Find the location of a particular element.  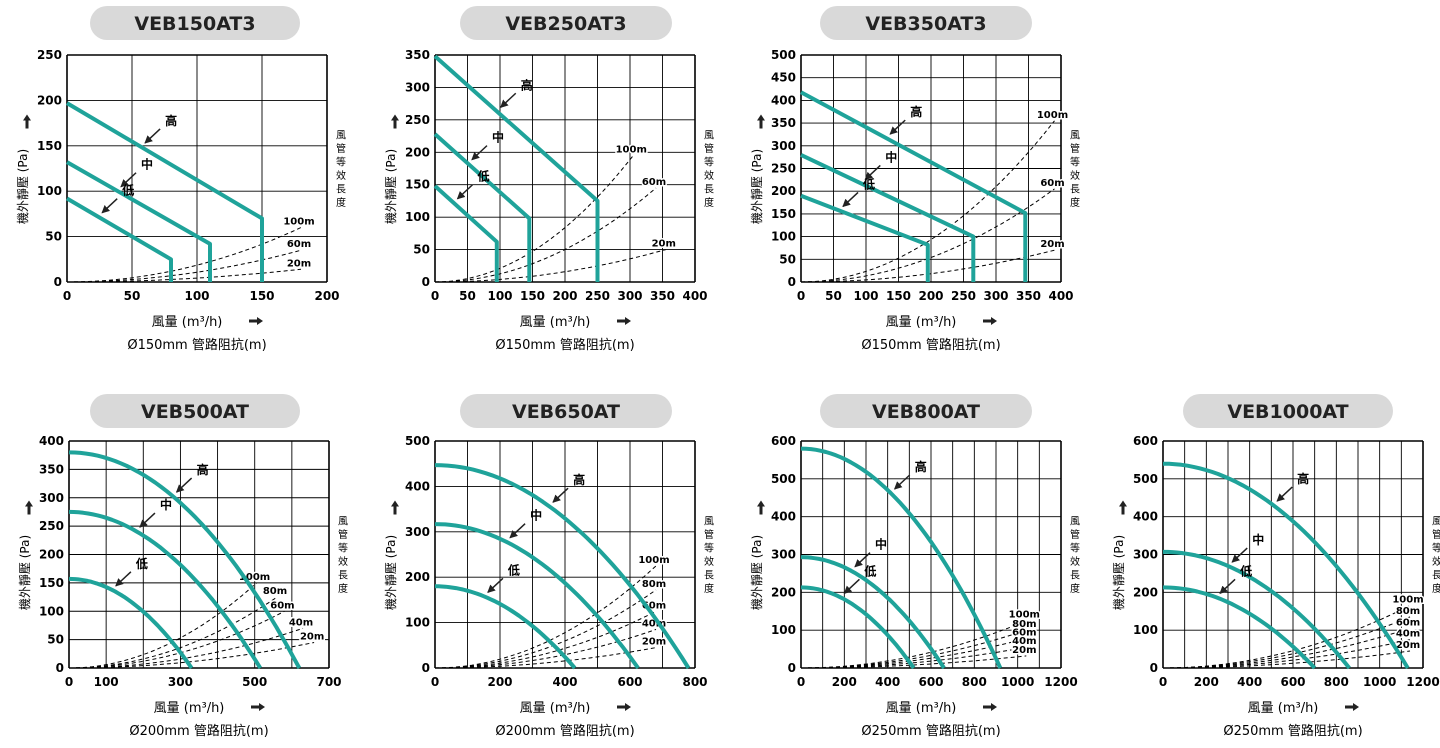

x-tick-label: 400 is located at coordinates (887, 682).